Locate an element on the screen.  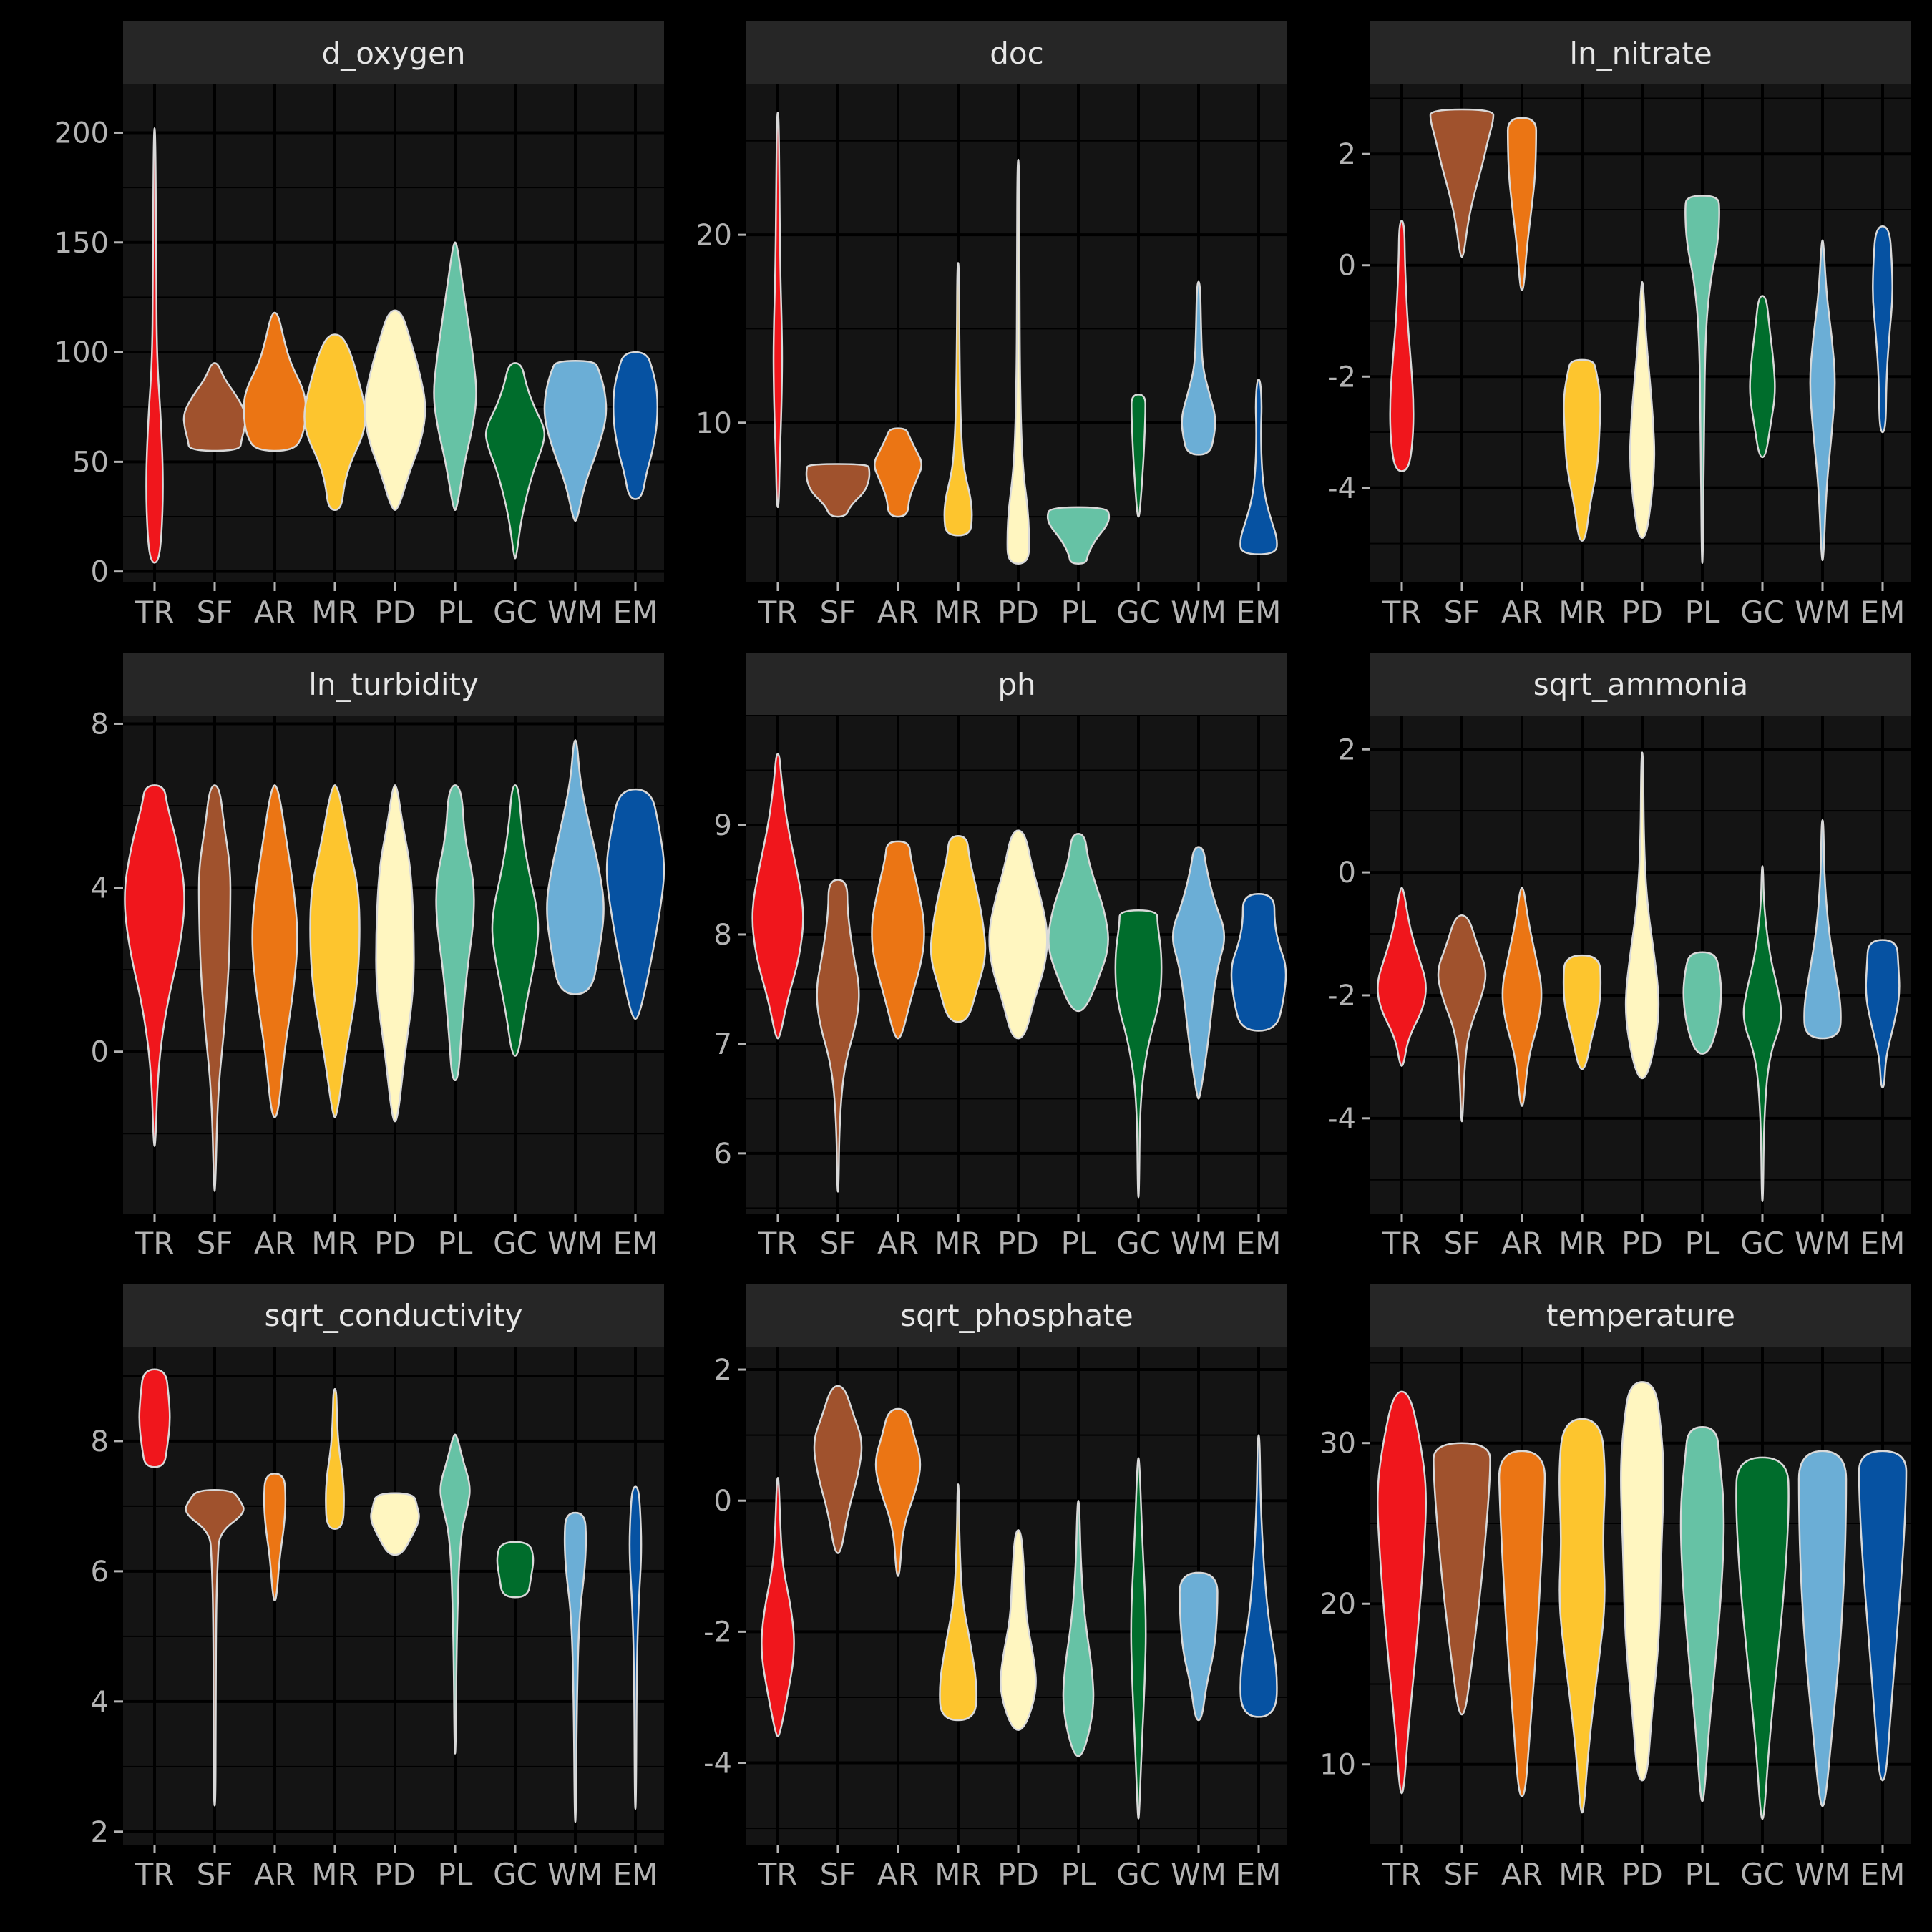
panel-d_oxygen: d_oxygen 0 50 100 150 200 TR SF AR MR PD PL GC WM EM is located at coordinates (359, 325).